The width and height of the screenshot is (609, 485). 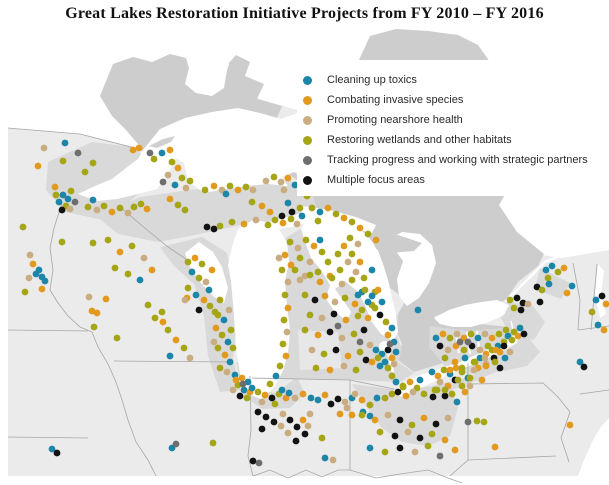 What do you see at coordinates (451, 180) in the screenshot?
I see `legend-item-5: Multiple focus areas` at bounding box center [451, 180].